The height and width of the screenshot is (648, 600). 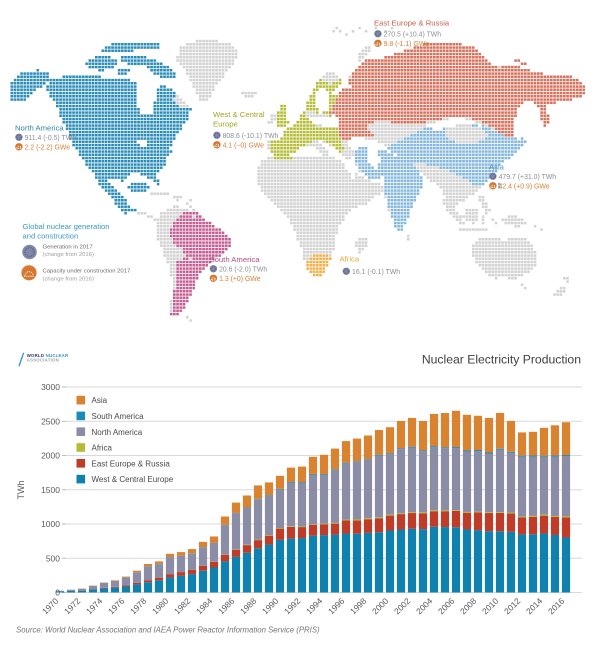 I want to click on svg-text: Global nuclear generation, so click(x=66, y=226).